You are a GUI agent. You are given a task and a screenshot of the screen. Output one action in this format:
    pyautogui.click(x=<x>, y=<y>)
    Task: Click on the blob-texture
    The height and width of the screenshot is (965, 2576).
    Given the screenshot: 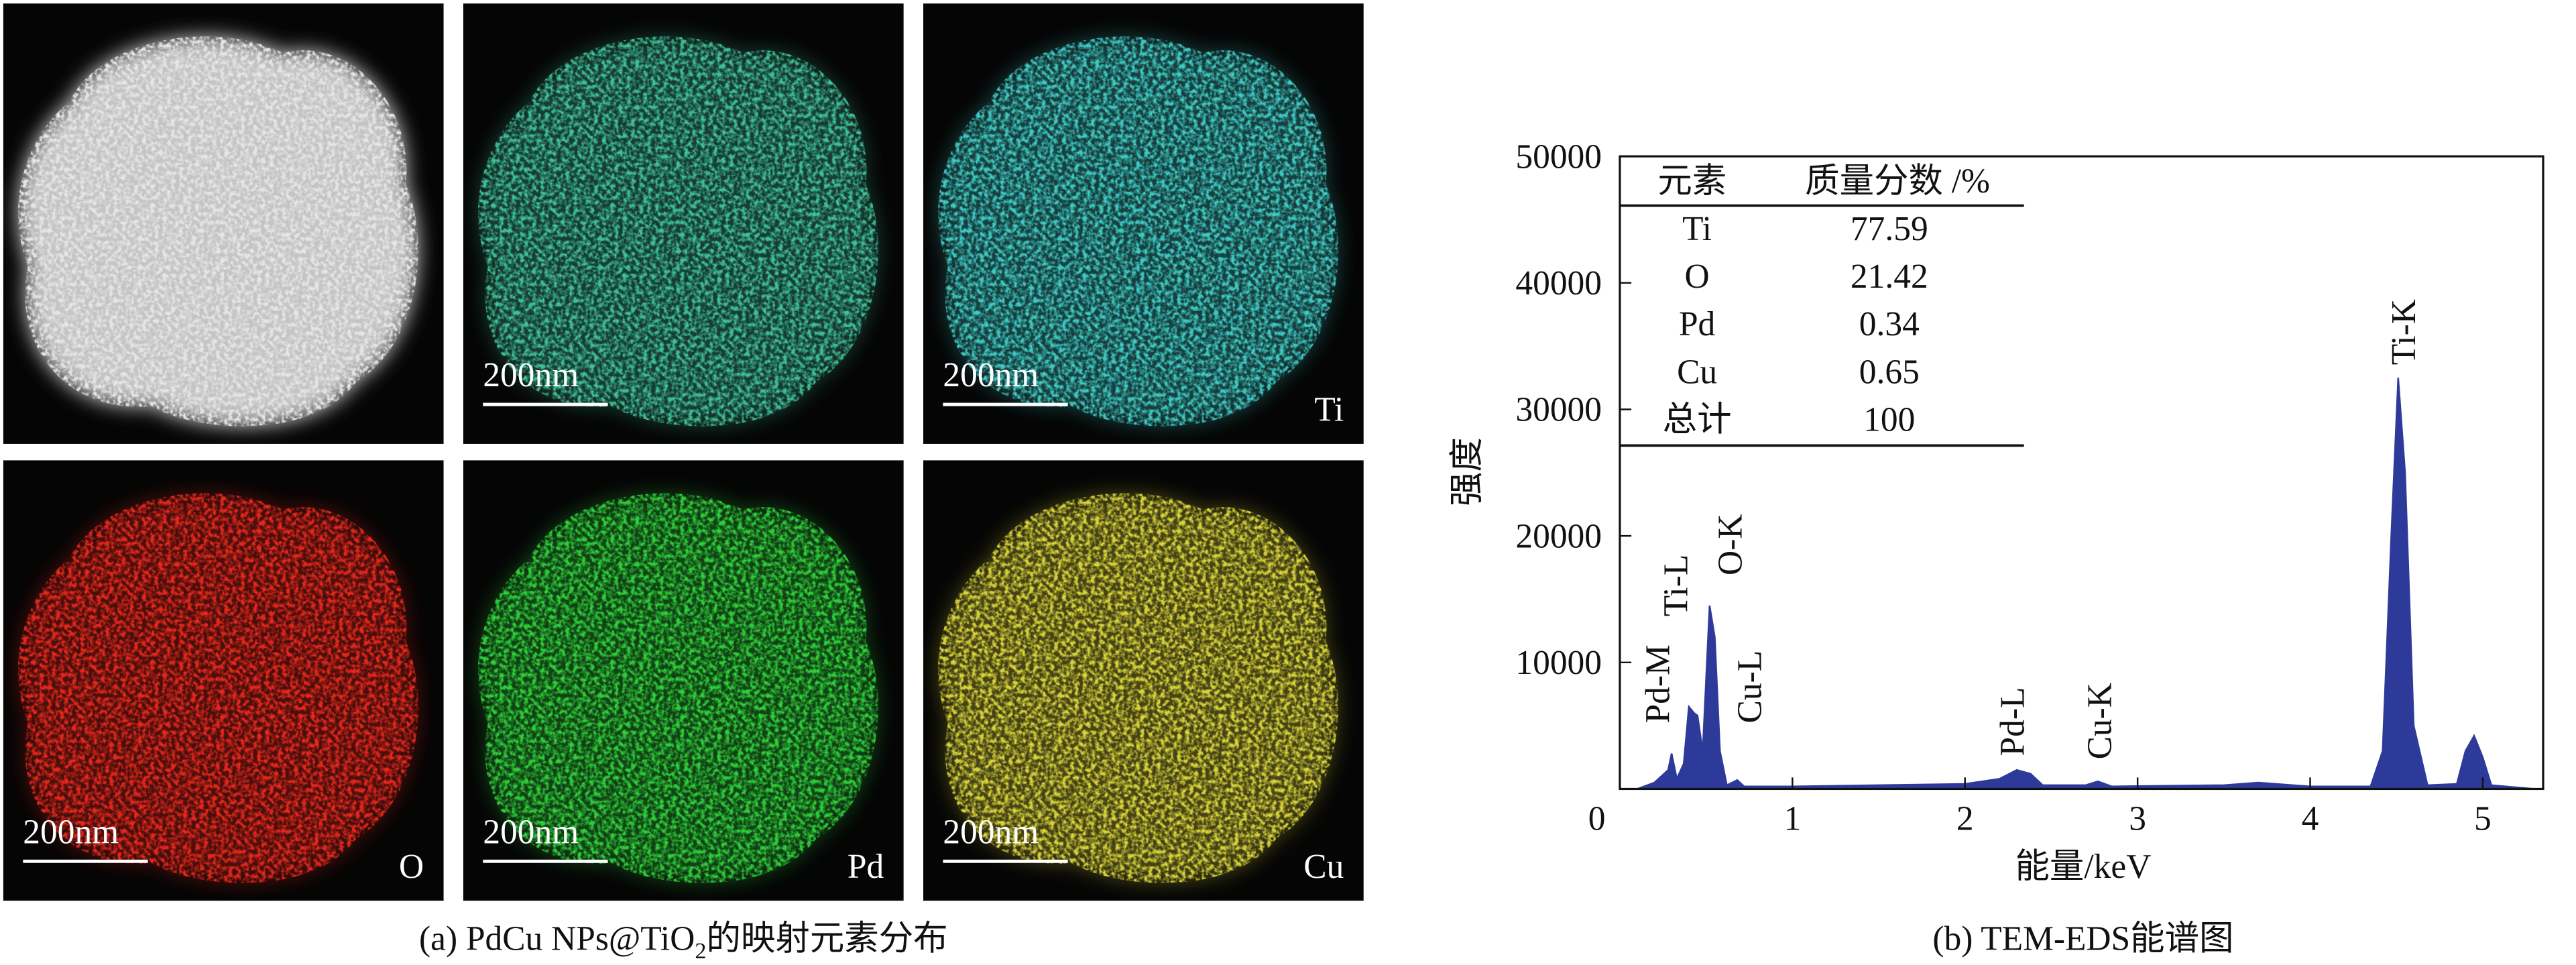 What is the action you would take?
    pyautogui.click(x=217, y=231)
    